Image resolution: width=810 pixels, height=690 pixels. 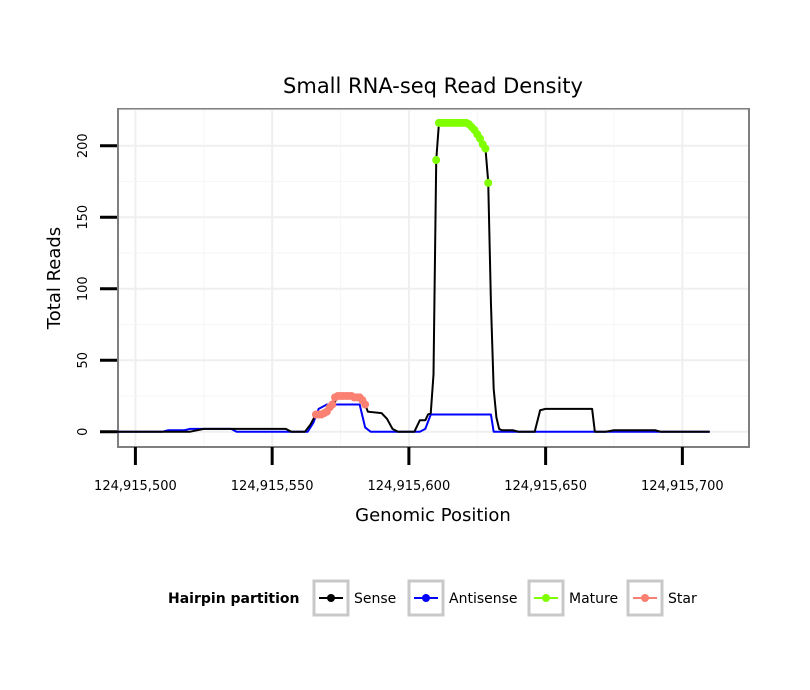 I want to click on x-tick-label-1: 124,915,550, so click(x=272, y=486).